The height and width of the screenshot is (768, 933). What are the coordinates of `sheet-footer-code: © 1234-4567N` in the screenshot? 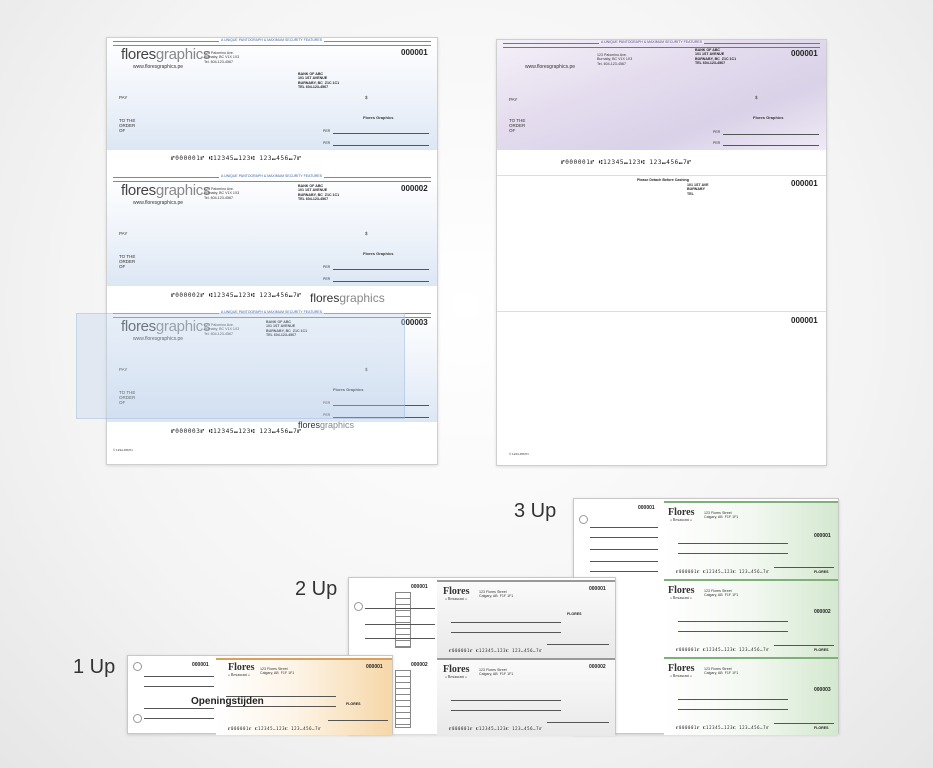 It's located at (123, 450).